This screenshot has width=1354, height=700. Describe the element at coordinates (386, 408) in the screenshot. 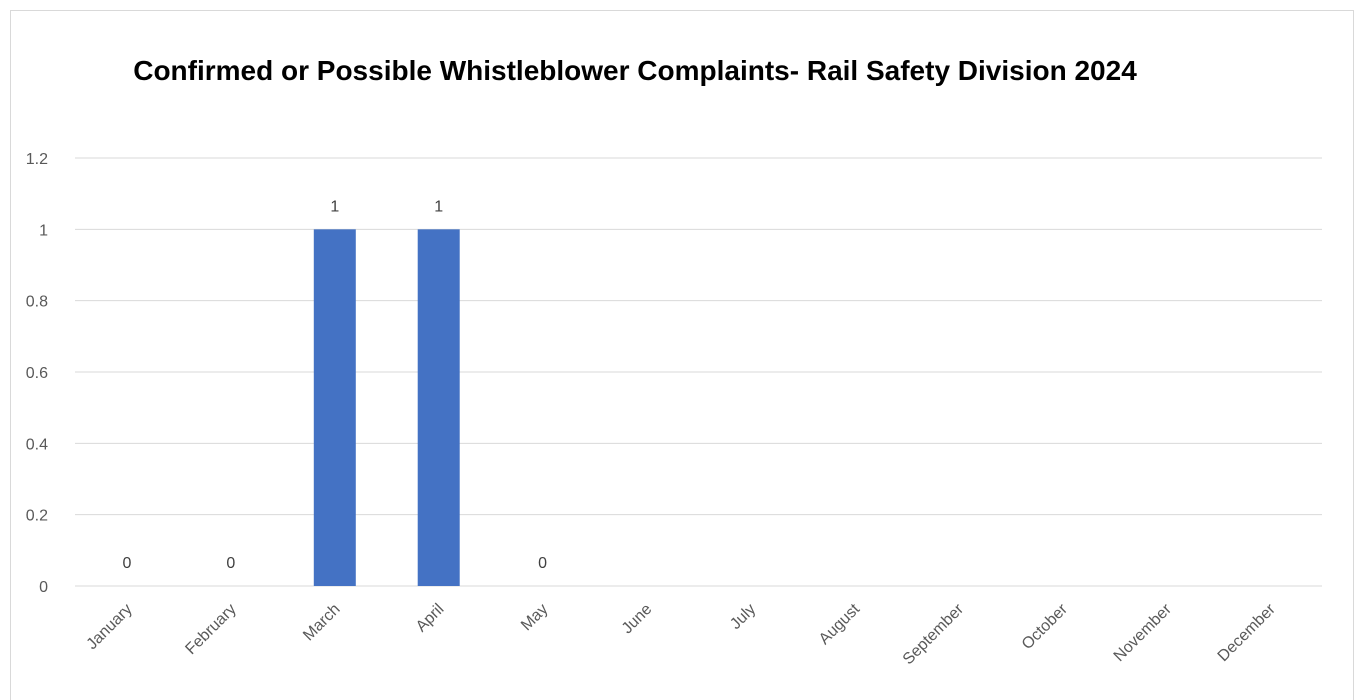

I see `bars` at that location.